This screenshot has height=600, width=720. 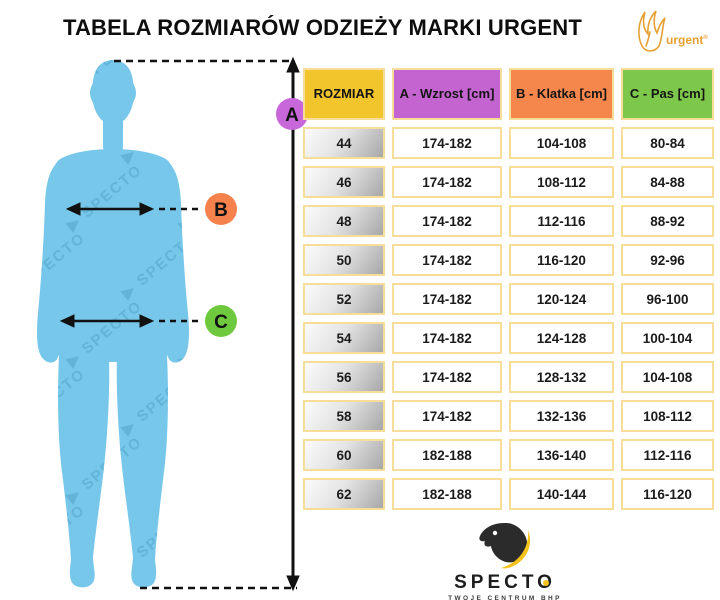 I want to click on badge-b-circle, so click(x=221, y=209).